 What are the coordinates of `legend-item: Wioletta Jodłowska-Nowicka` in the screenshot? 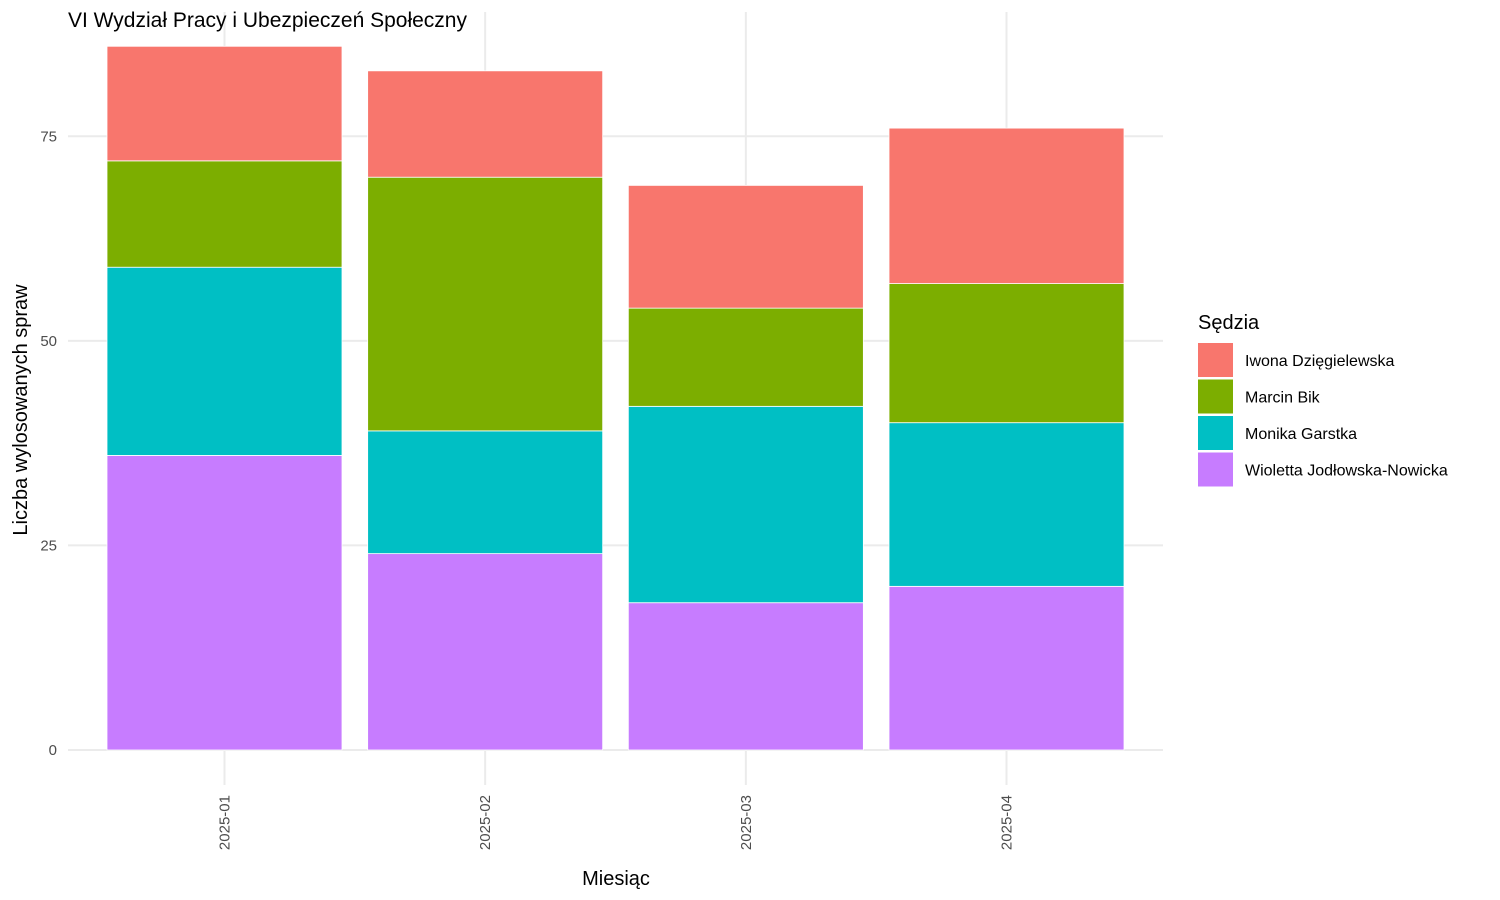 It's located at (1323, 469).